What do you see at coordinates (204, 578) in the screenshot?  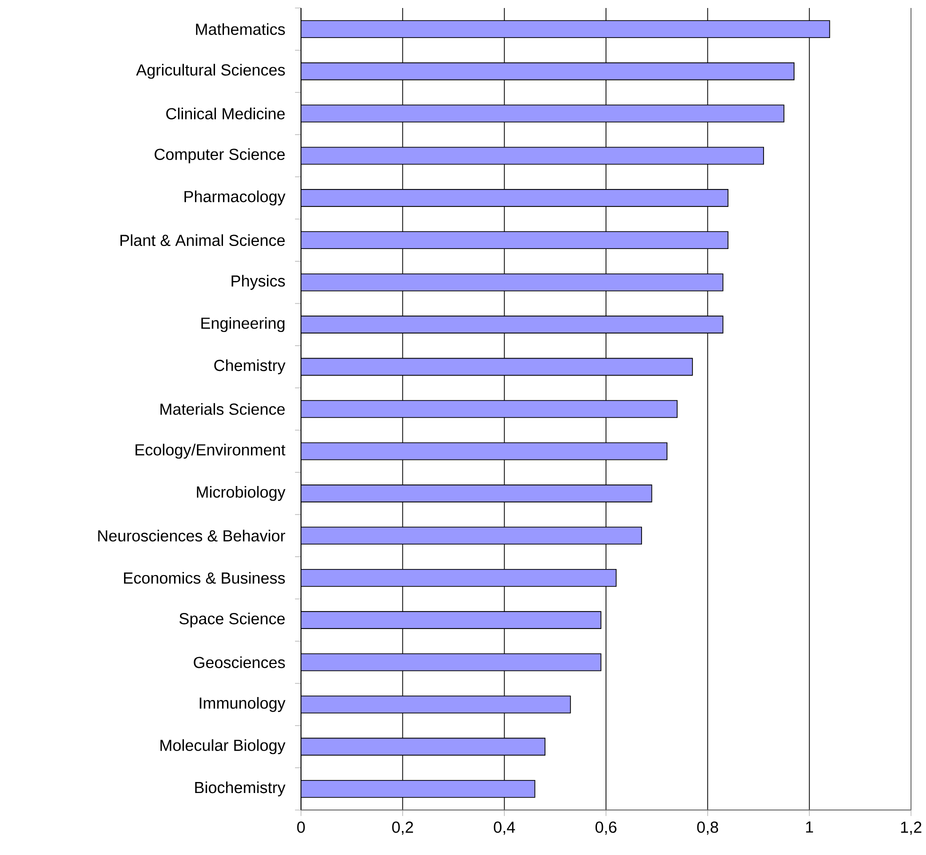 I see `y-tick-label: Economics & Business` at bounding box center [204, 578].